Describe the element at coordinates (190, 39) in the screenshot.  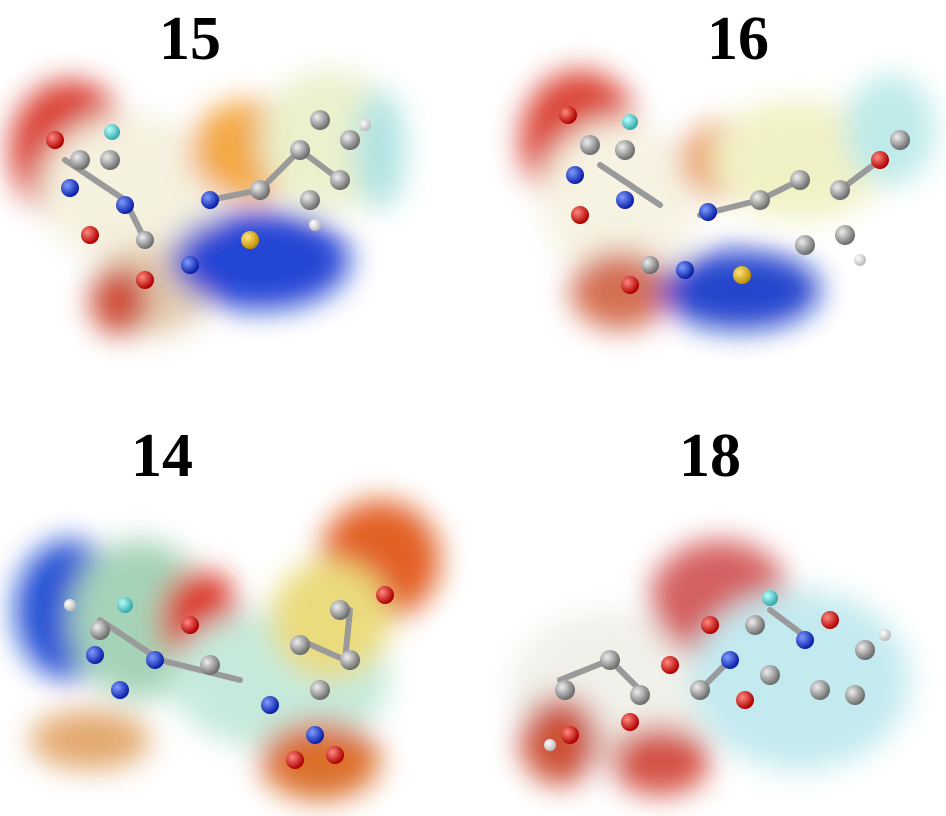
I see `panel-label: 15` at that location.